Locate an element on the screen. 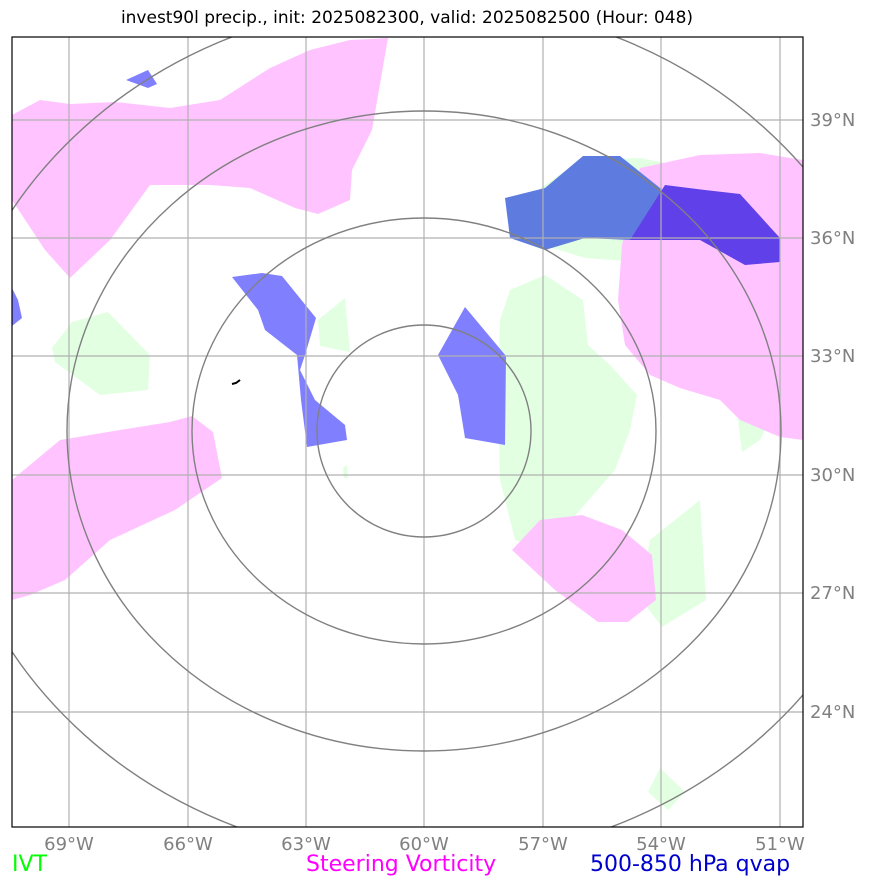 Image resolution: width=873 pixels, height=891 pixels. lon-tick-label: 69°W is located at coordinates (69, 844).